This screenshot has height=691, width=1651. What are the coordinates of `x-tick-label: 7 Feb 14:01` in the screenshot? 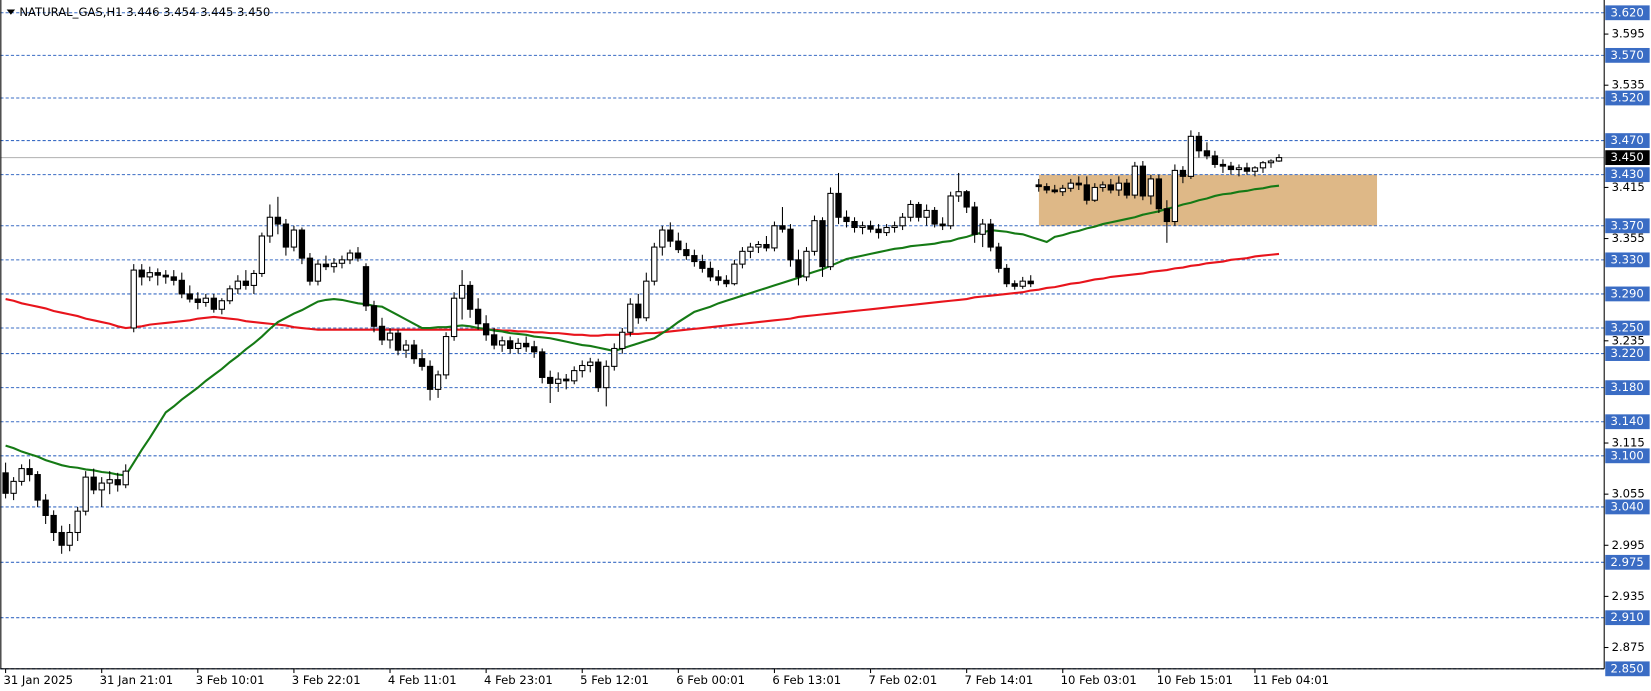 It's located at (999, 680).